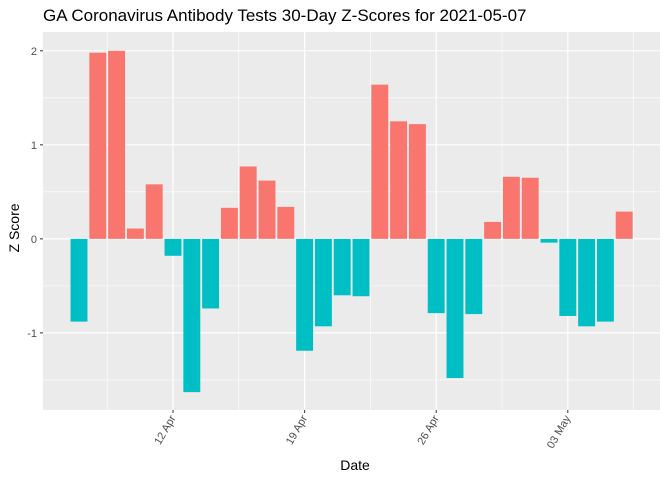 This screenshot has width=672, height=480. I want to click on y-tick-label: 2, so click(34, 52).